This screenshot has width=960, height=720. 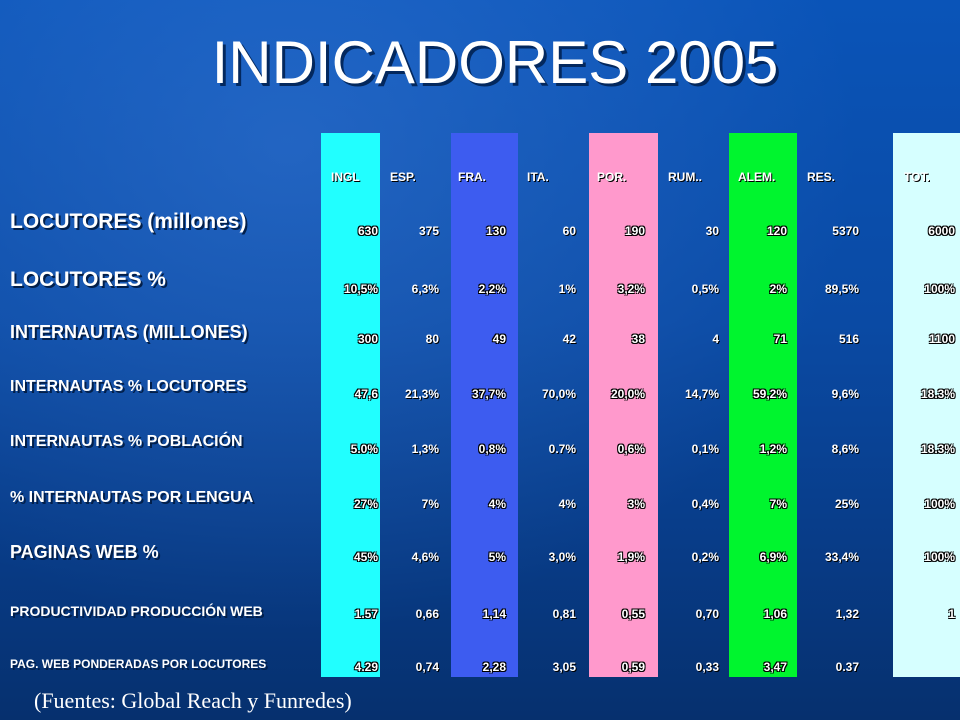 I want to click on row-label-pag-web-ponderadas: PAG. WEB PONDERADAS POR LOCUTORES, so click(x=138, y=664).